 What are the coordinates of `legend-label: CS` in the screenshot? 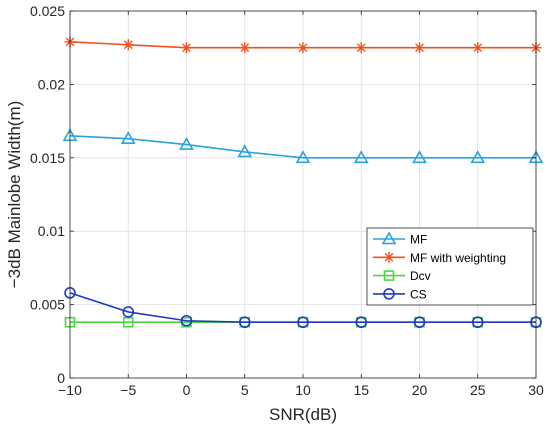 It's located at (418, 294).